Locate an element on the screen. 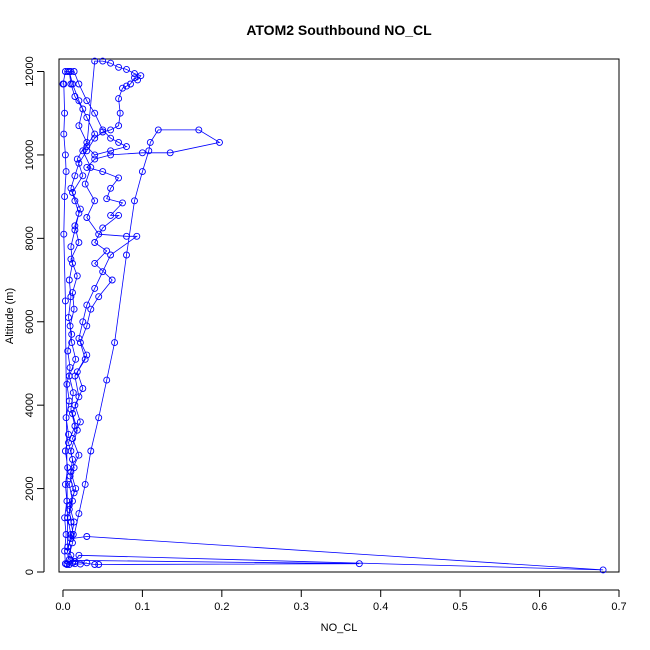  x-tick-label: 0.6 is located at coordinates (539, 607).